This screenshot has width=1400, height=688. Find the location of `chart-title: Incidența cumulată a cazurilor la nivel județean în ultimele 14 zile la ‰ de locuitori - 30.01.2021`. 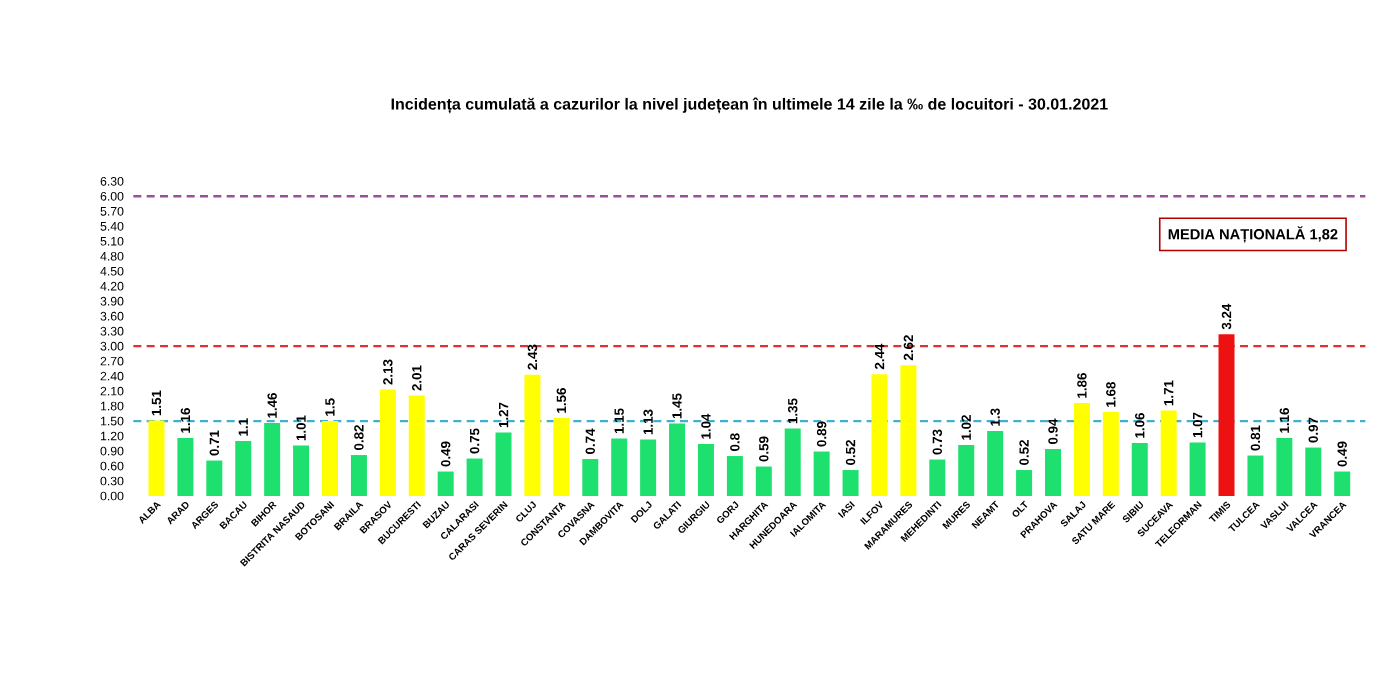

chart-title: Incidența cumulată a cazurilor la nivel județean în ultimele 14 zile la ‰ de locuitori - 30.01.2021 is located at coordinates (749, 105).